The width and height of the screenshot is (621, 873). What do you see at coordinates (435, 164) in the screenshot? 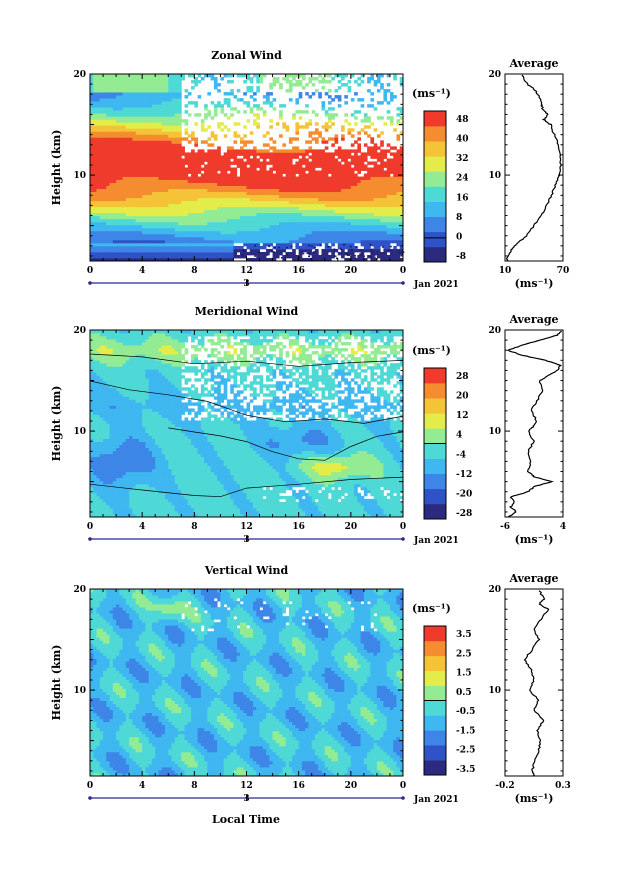
I see `colorbar-segment` at bounding box center [435, 164].